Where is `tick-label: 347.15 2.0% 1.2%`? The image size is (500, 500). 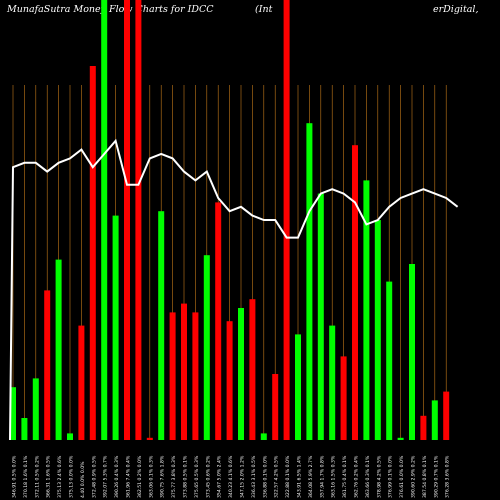 tick-label: 347.15 2.0% 1.2% is located at coordinates (243, 476).